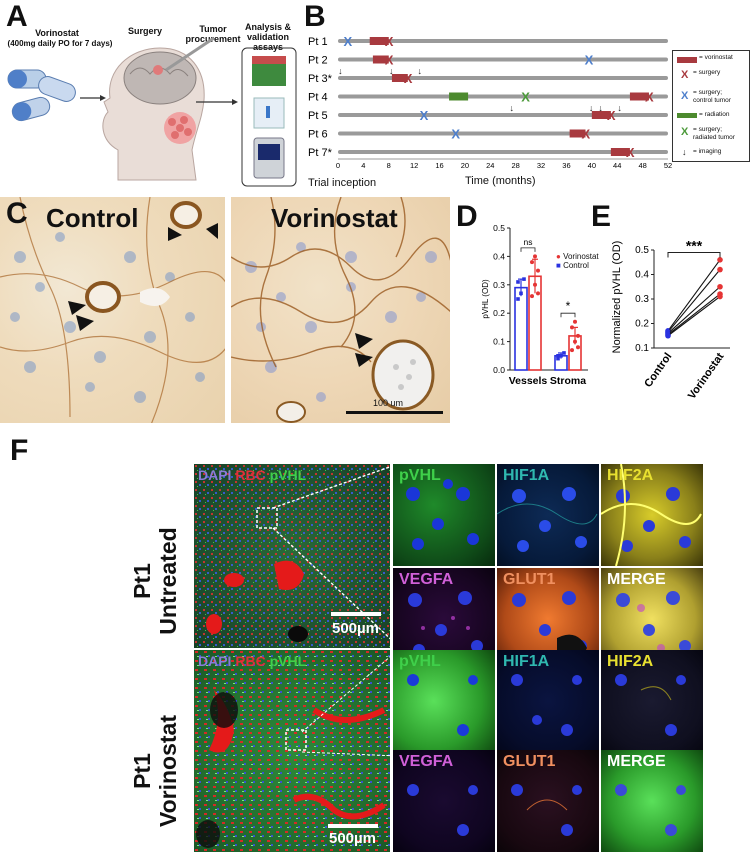  What do you see at coordinates (541, 165) in the screenshot?
I see `x-tick-label: 32` at bounding box center [541, 165].